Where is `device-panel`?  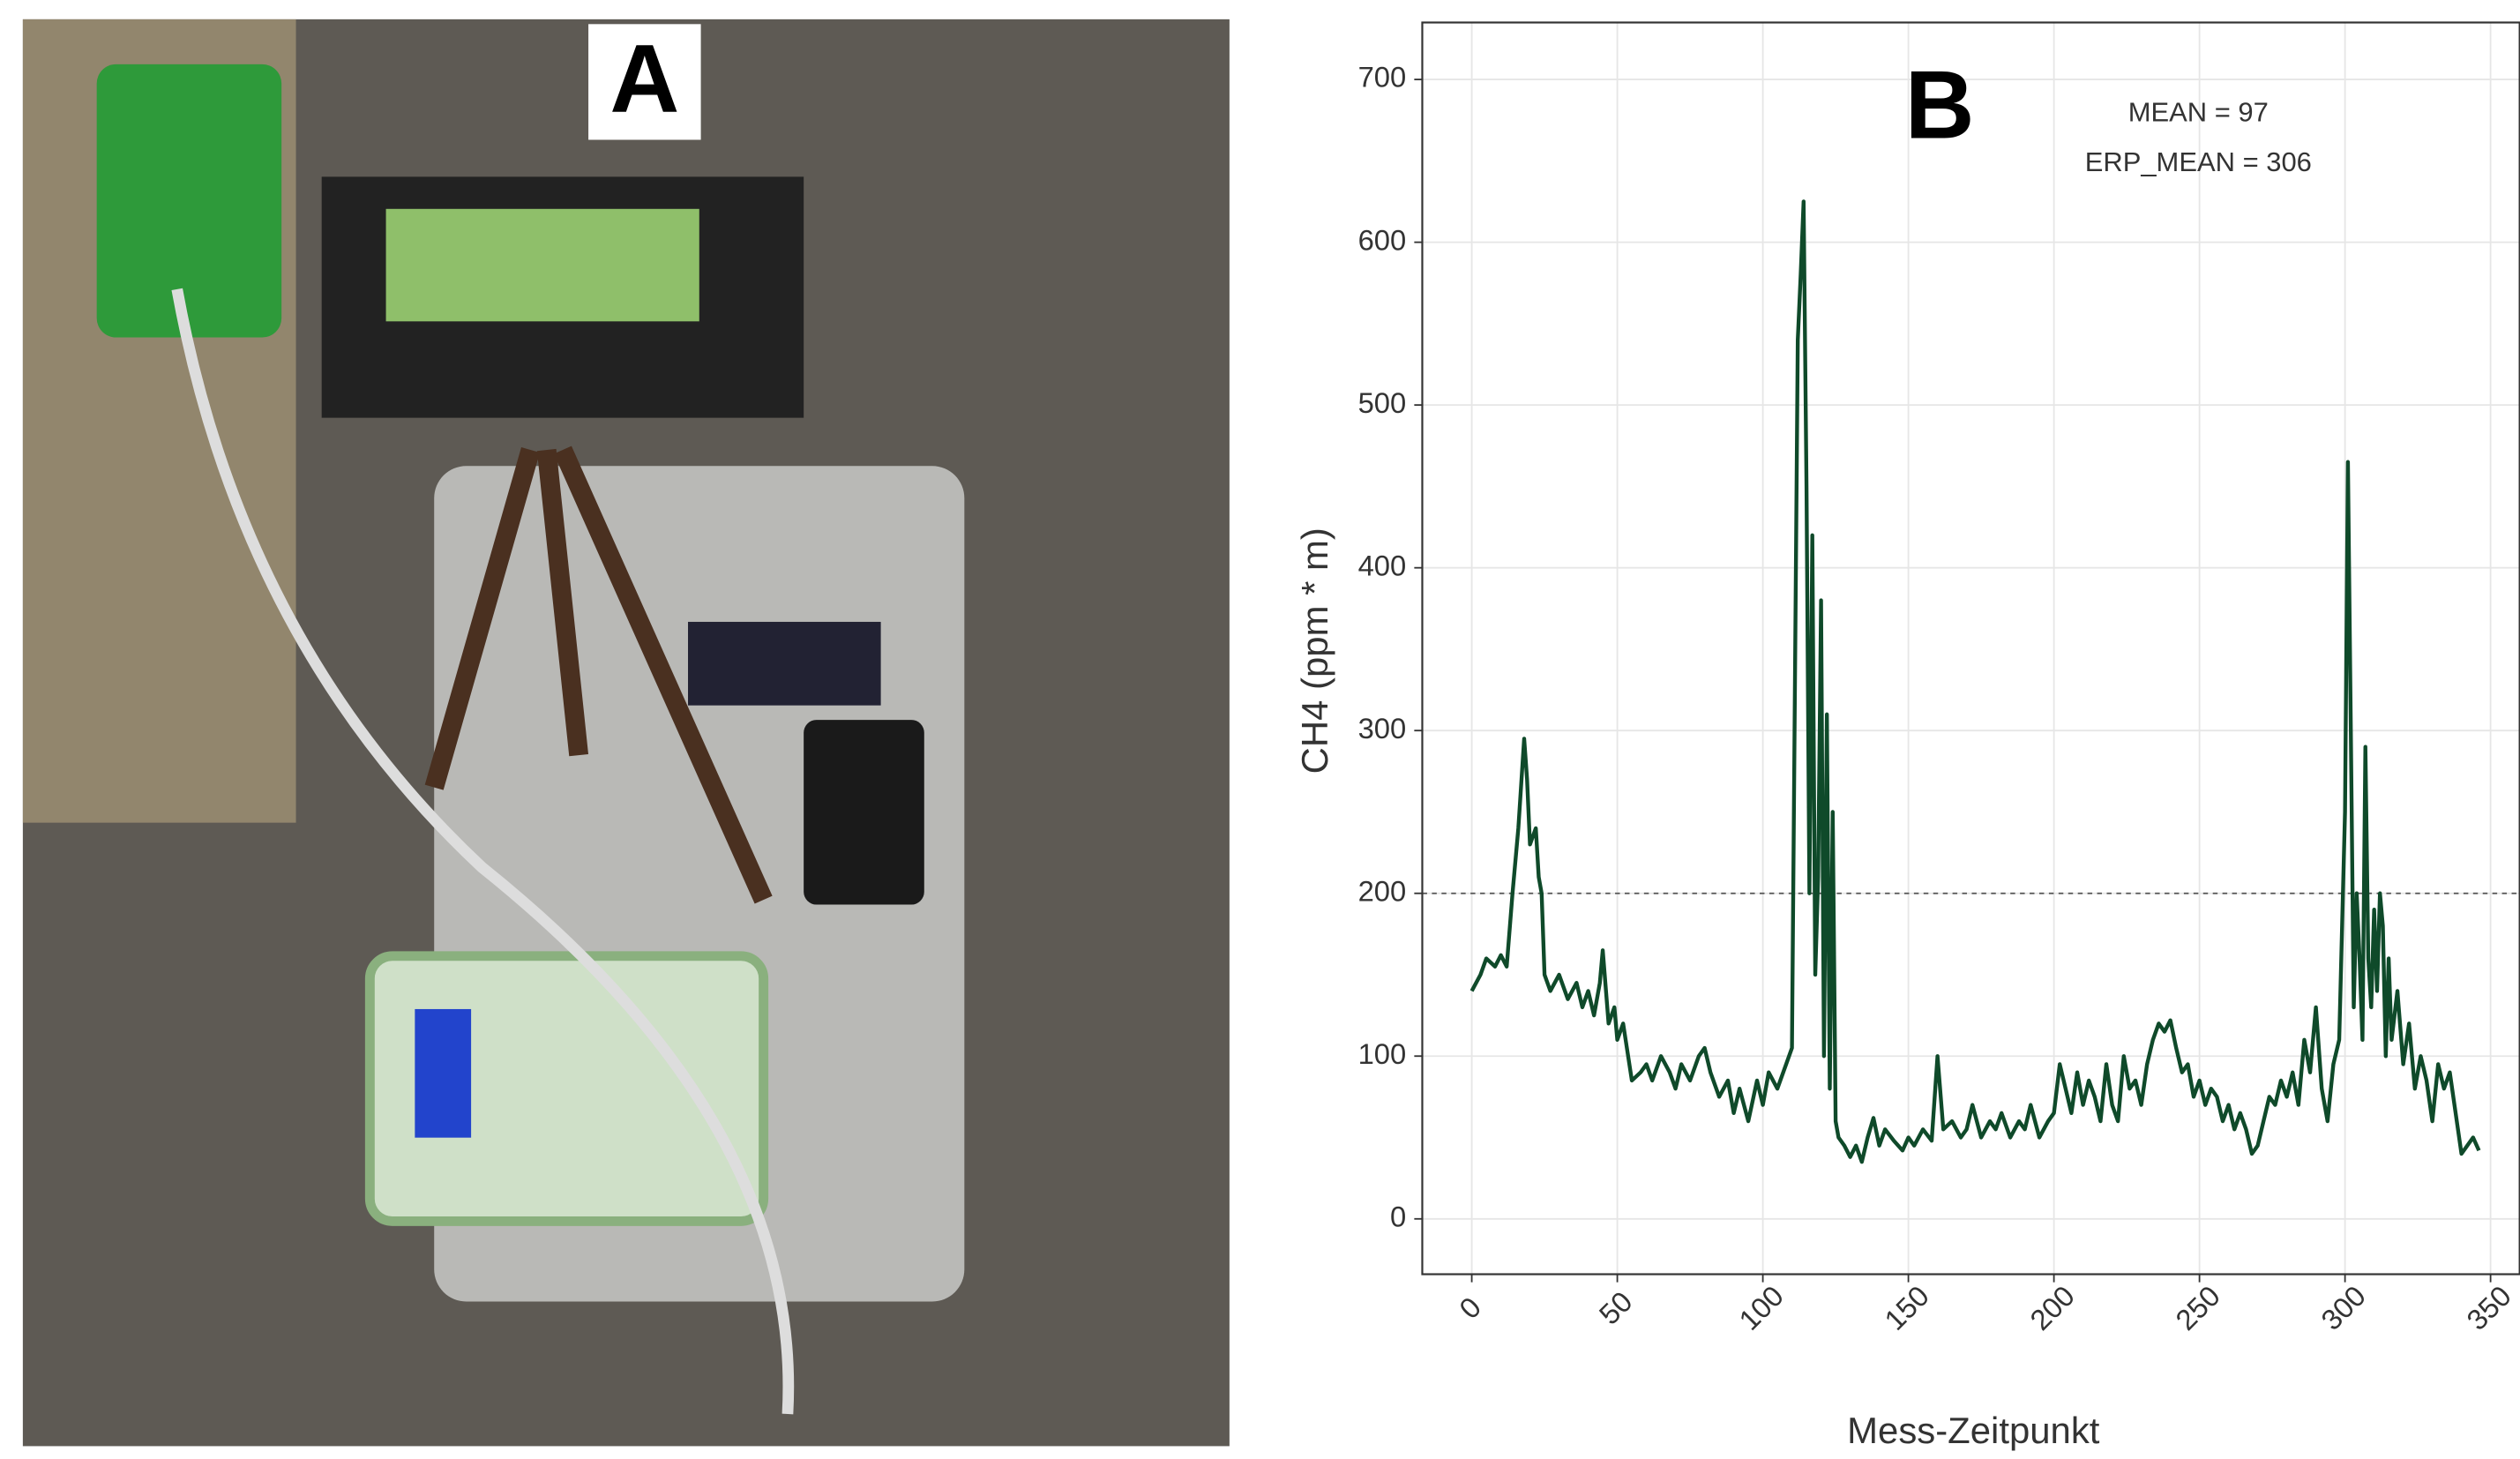
device-panel is located at coordinates (542, 265).